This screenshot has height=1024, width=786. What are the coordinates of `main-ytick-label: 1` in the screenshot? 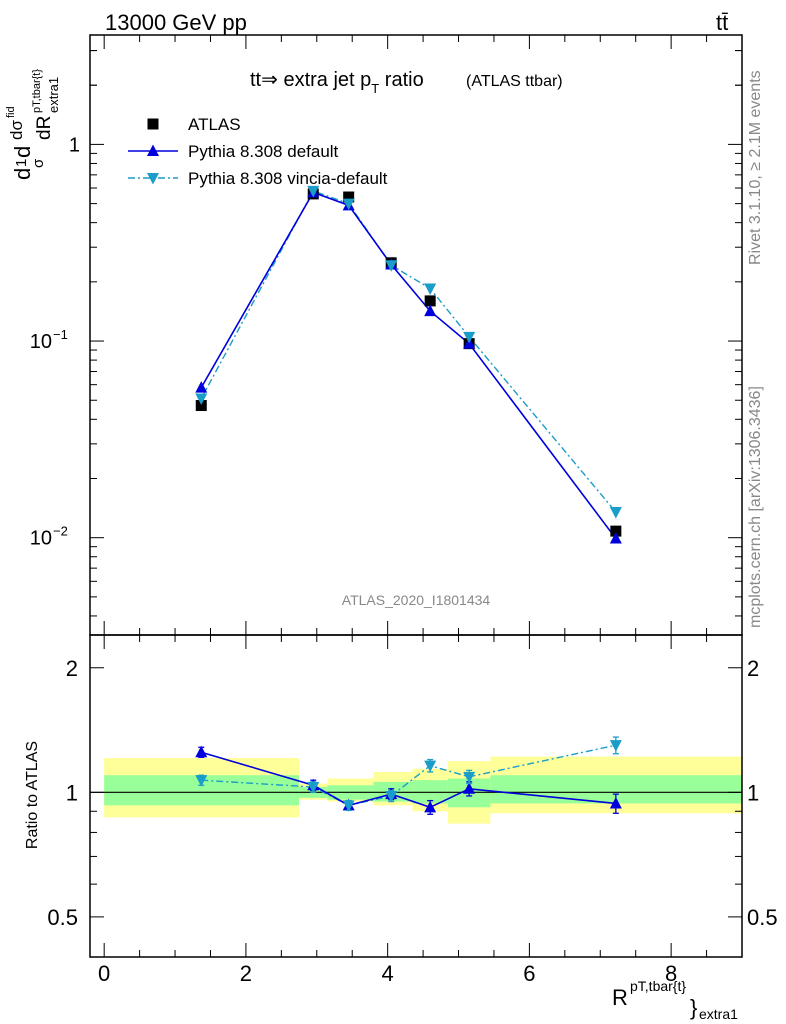 It's located at (74, 145).